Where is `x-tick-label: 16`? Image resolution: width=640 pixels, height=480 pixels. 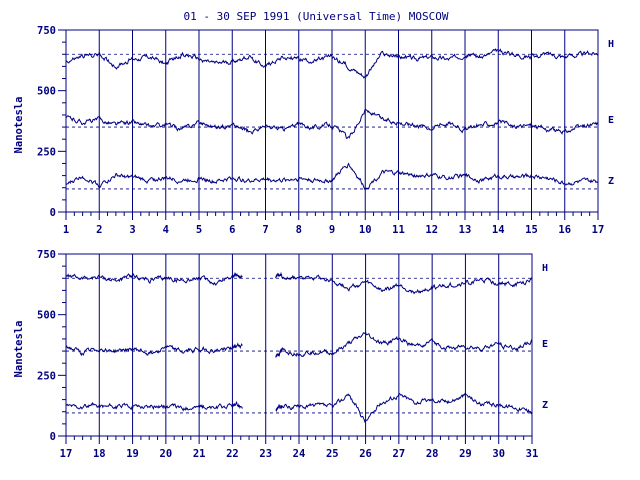 x-tick-label: 16 is located at coordinates (564, 230).